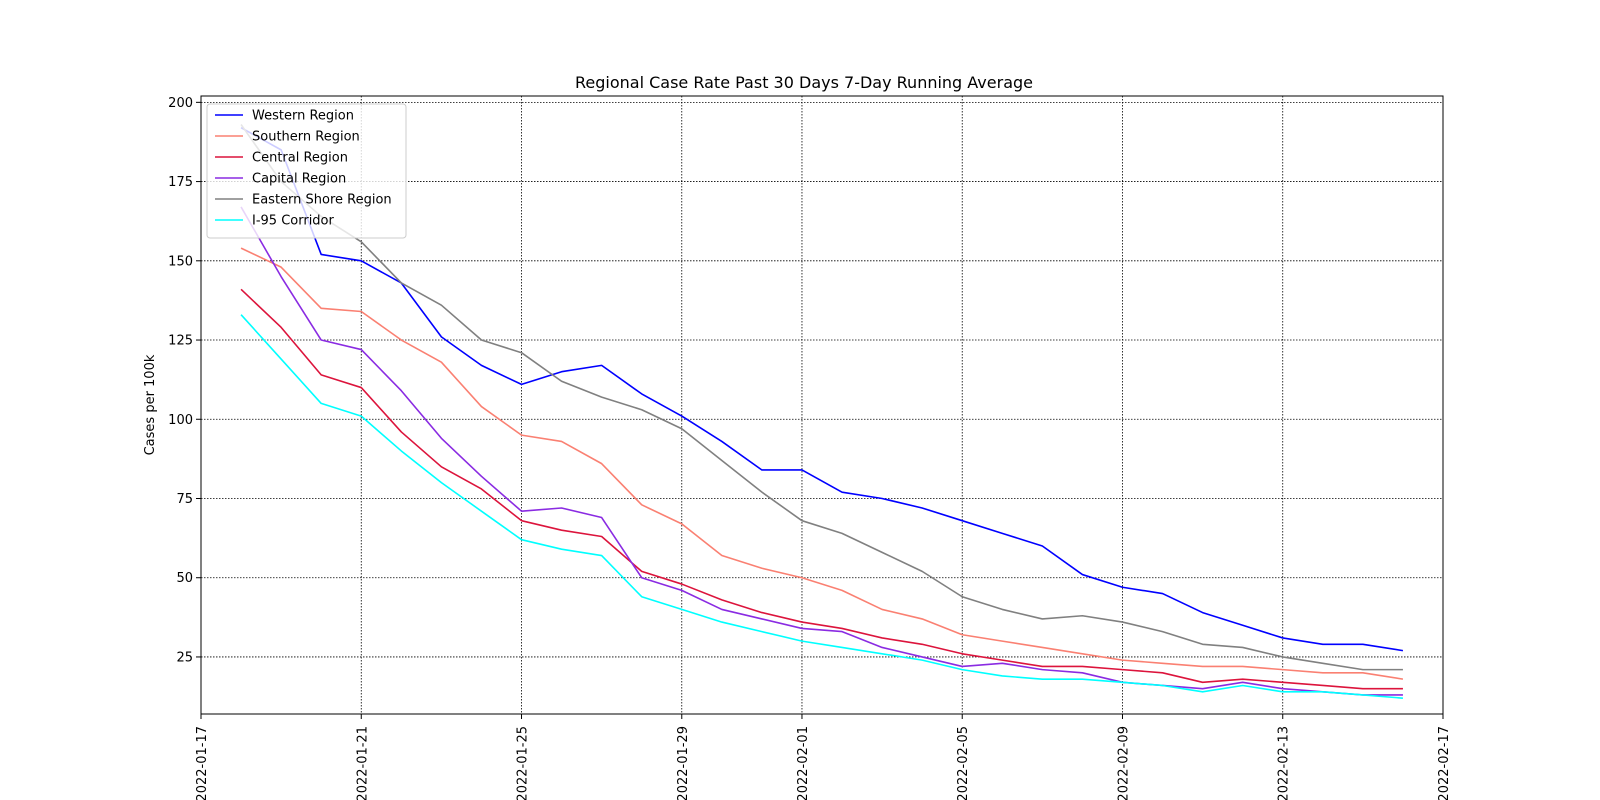 The width and height of the screenshot is (1600, 800). What do you see at coordinates (303, 116) in the screenshot?
I see `legend-entry: Western Region` at bounding box center [303, 116].